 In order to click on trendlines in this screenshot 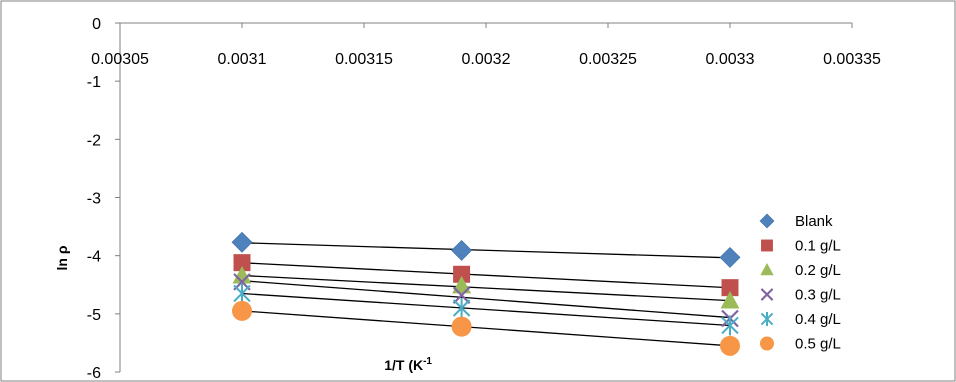, I will do `click(486, 294)`.